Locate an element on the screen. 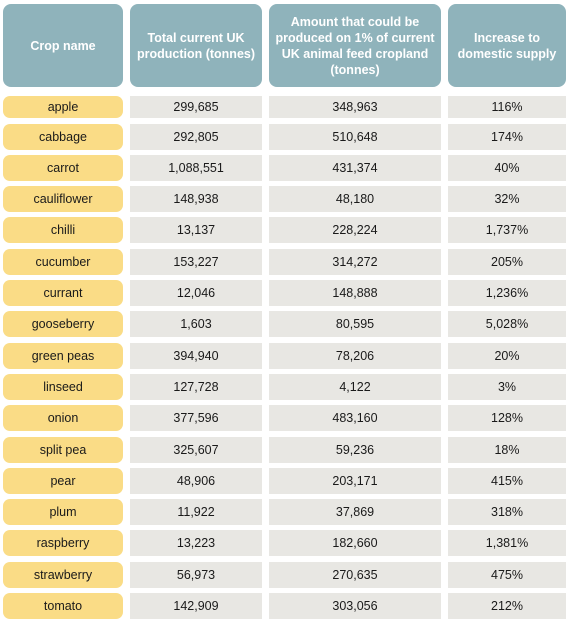 Image resolution: width=567 pixels, height=632 pixels. potential-amount-cell: 303,056 is located at coordinates (355, 606).